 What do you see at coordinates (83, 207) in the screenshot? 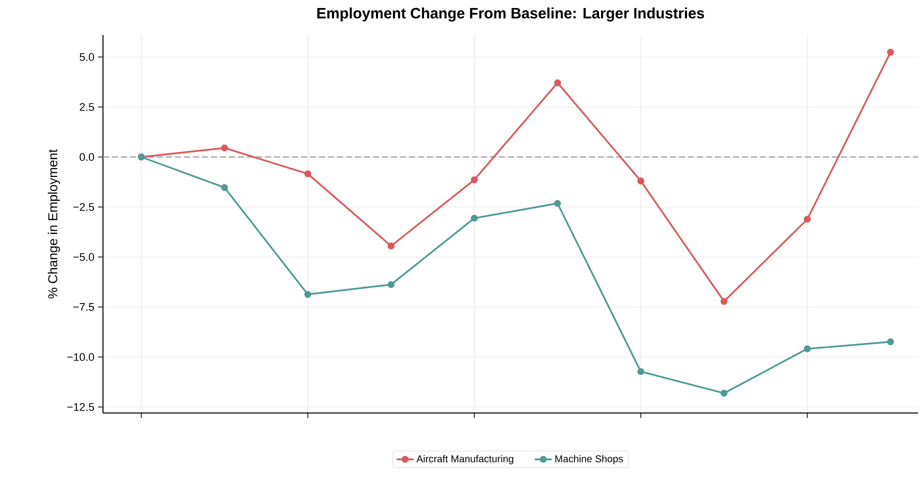
I see `y-tick-label: −2.5` at bounding box center [83, 207].